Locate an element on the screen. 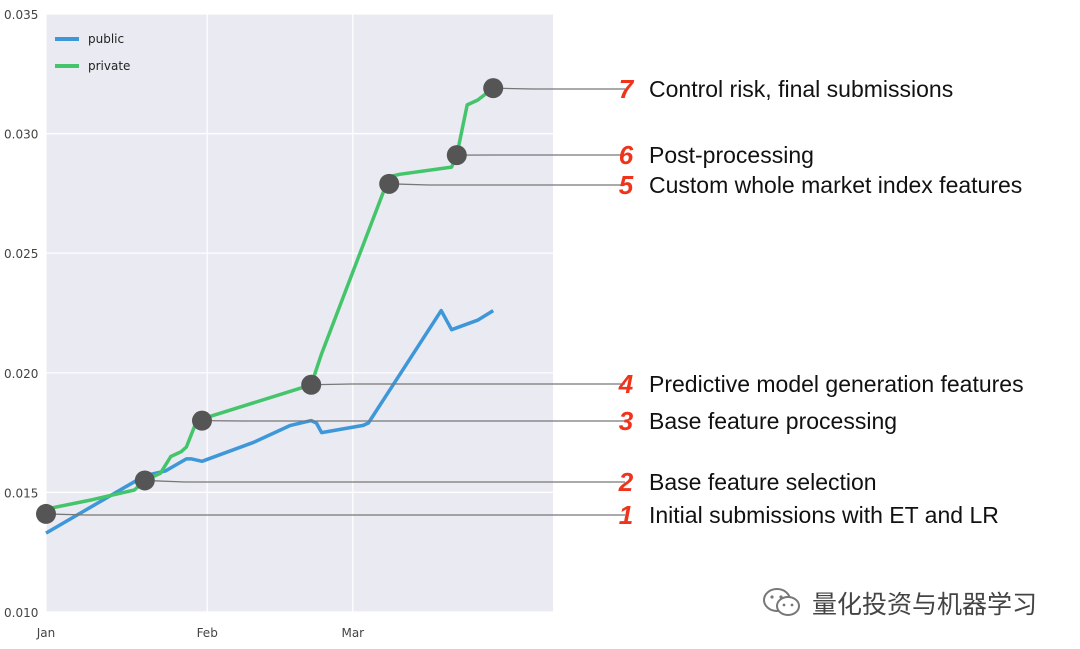 The width and height of the screenshot is (1080, 649). y-tick-labels: 0.010 0.015 0.020 0.025 0.030 0.035 is located at coordinates (21, 314).